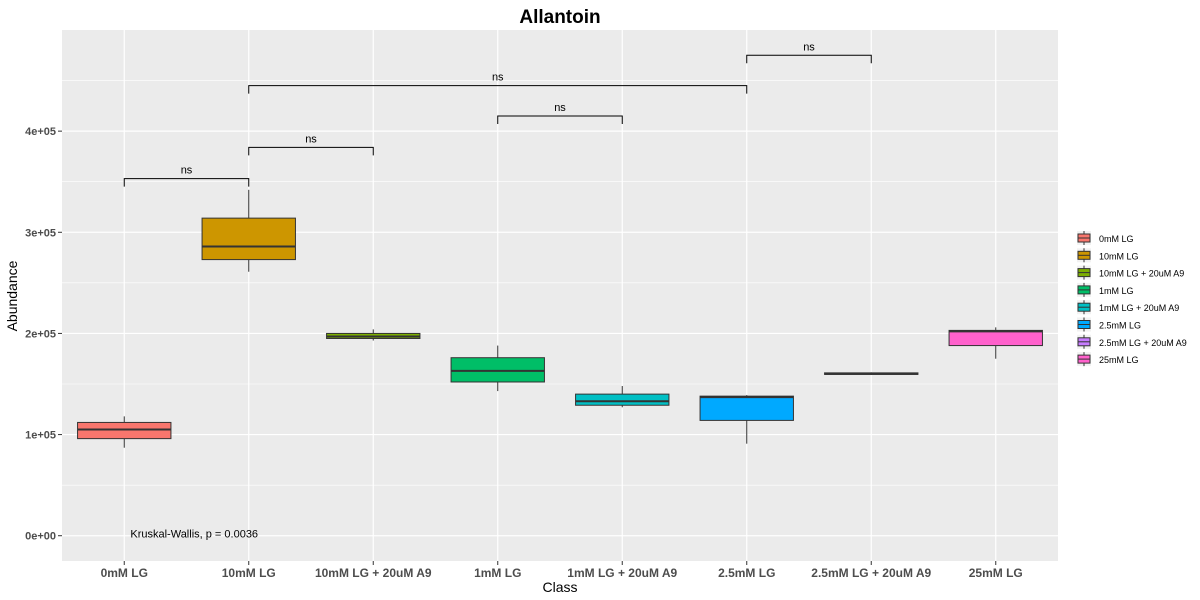 This screenshot has width=1200, height=600. Describe the element at coordinates (249, 573) in the screenshot. I see `x-tick-label: 10mM LG` at that location.